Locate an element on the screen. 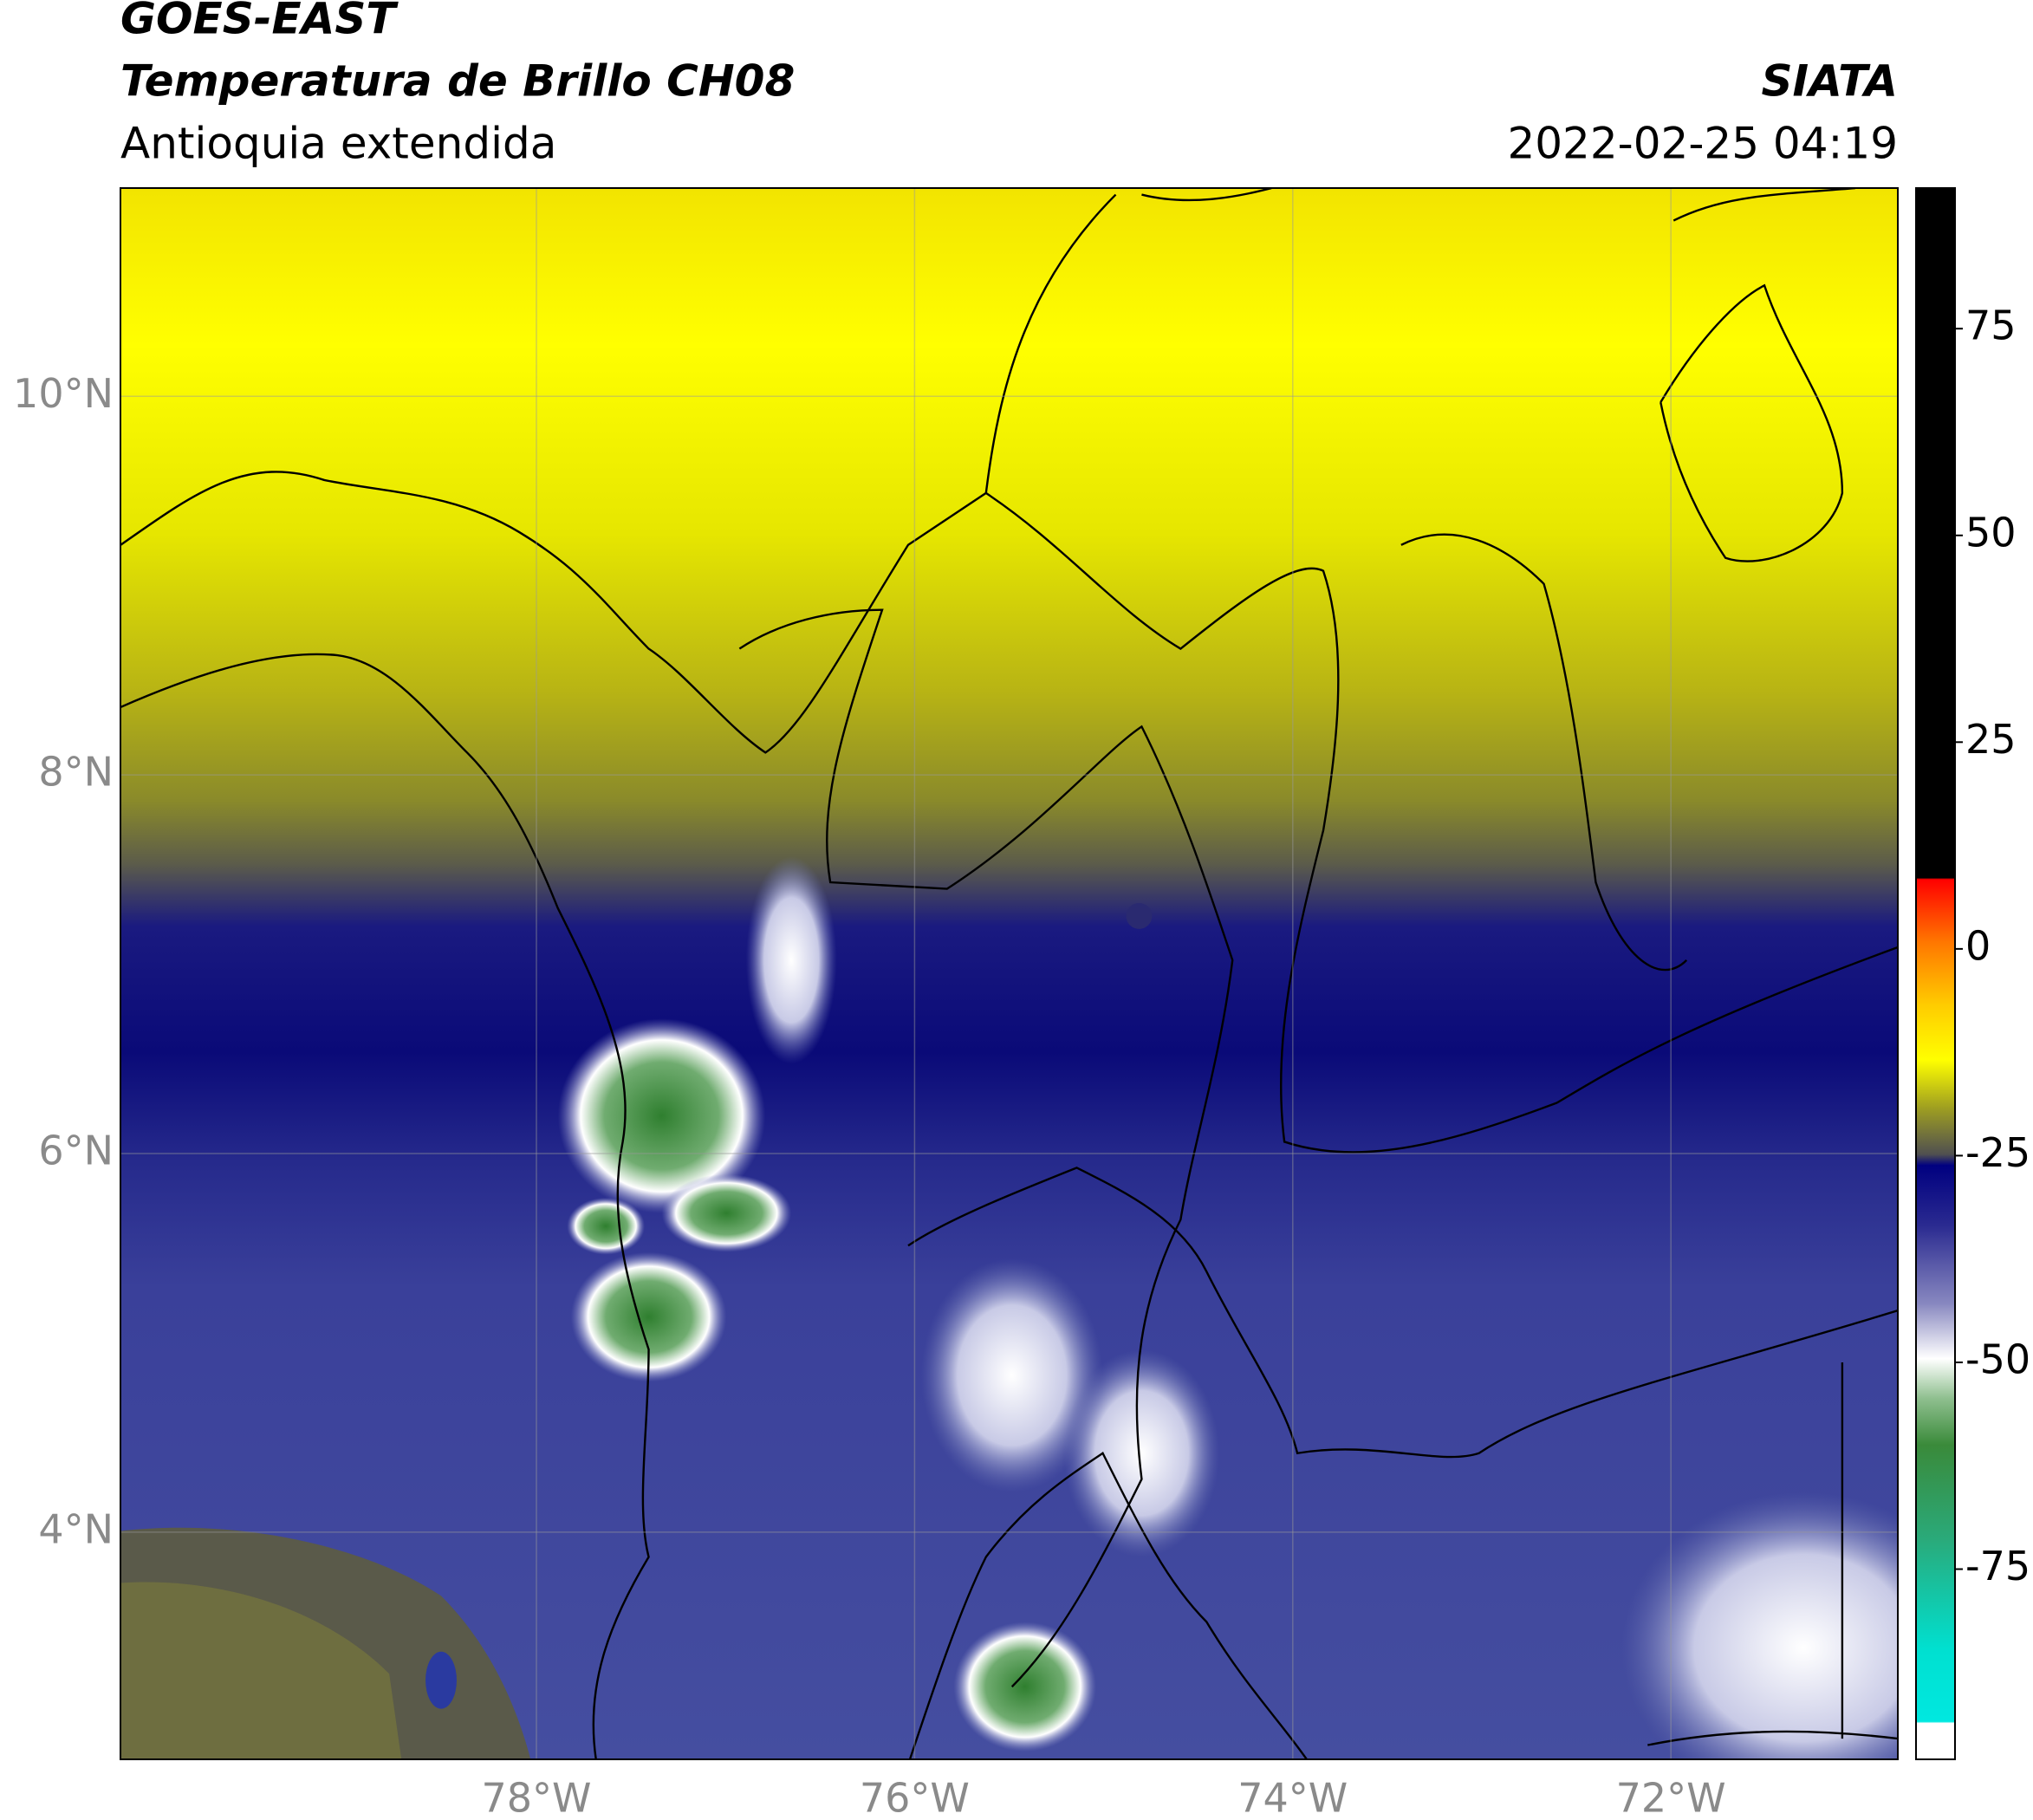 This screenshot has height=1820, width=2033. source: SIATA is located at coordinates (1830, 81).